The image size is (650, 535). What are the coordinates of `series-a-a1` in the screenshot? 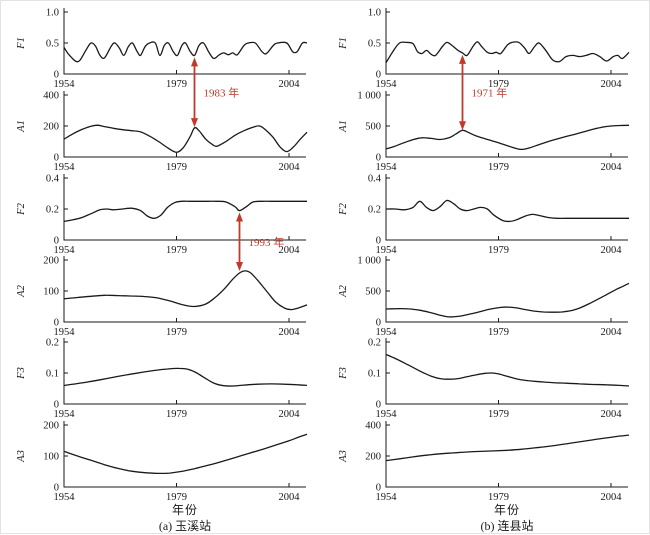 It's located at (185, 138).